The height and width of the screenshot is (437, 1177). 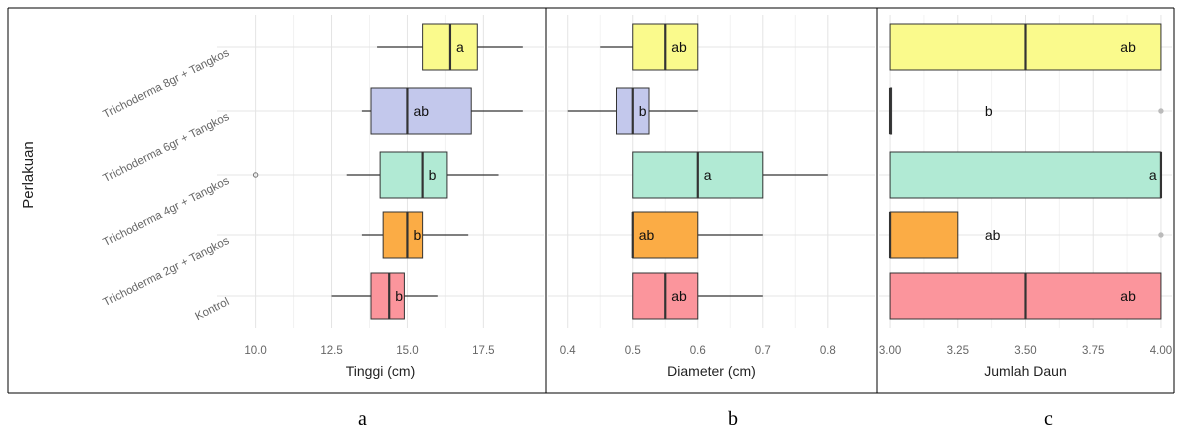 What do you see at coordinates (381, 371) in the screenshot?
I see `x-axis-title: Tinggi (cm)` at bounding box center [381, 371].